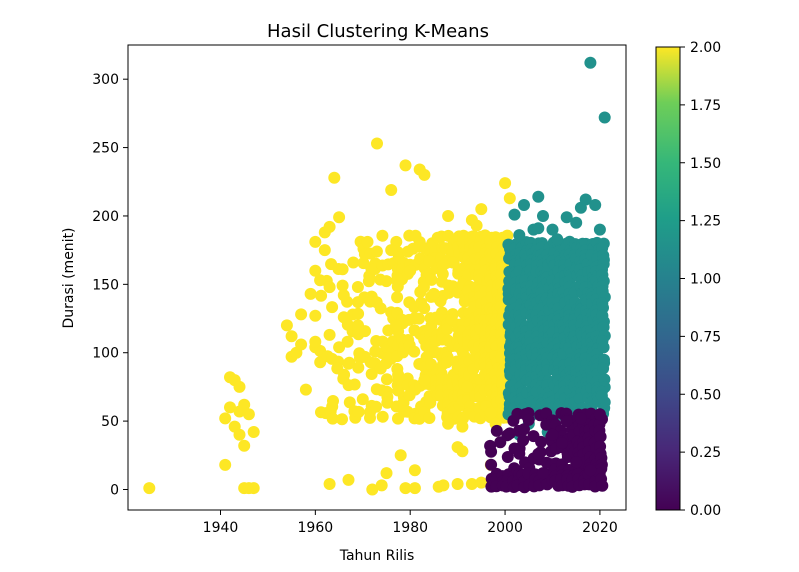  Describe the element at coordinates (705, 280) in the screenshot. I see `colorbar-tick-label: 1.00` at that location.